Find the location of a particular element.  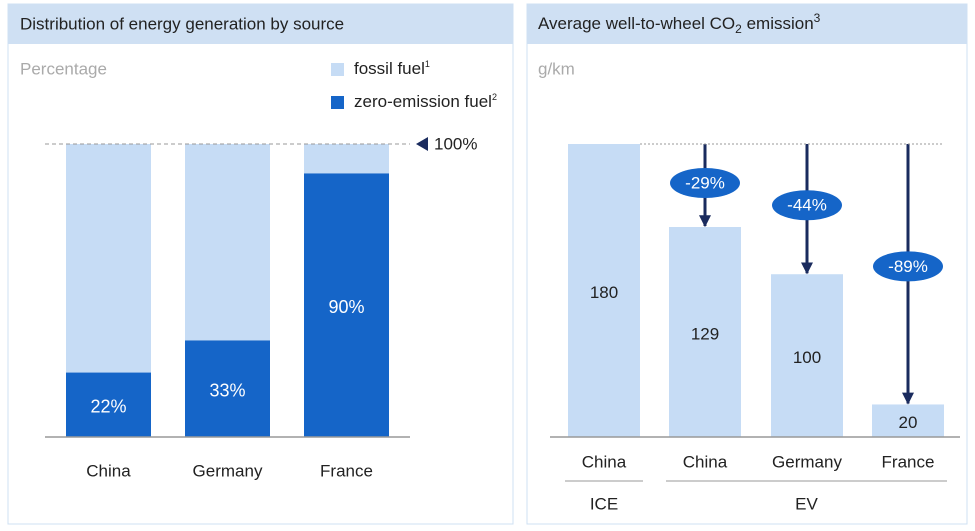

legend-name: fossil fuel is located at coordinates (389, 68).